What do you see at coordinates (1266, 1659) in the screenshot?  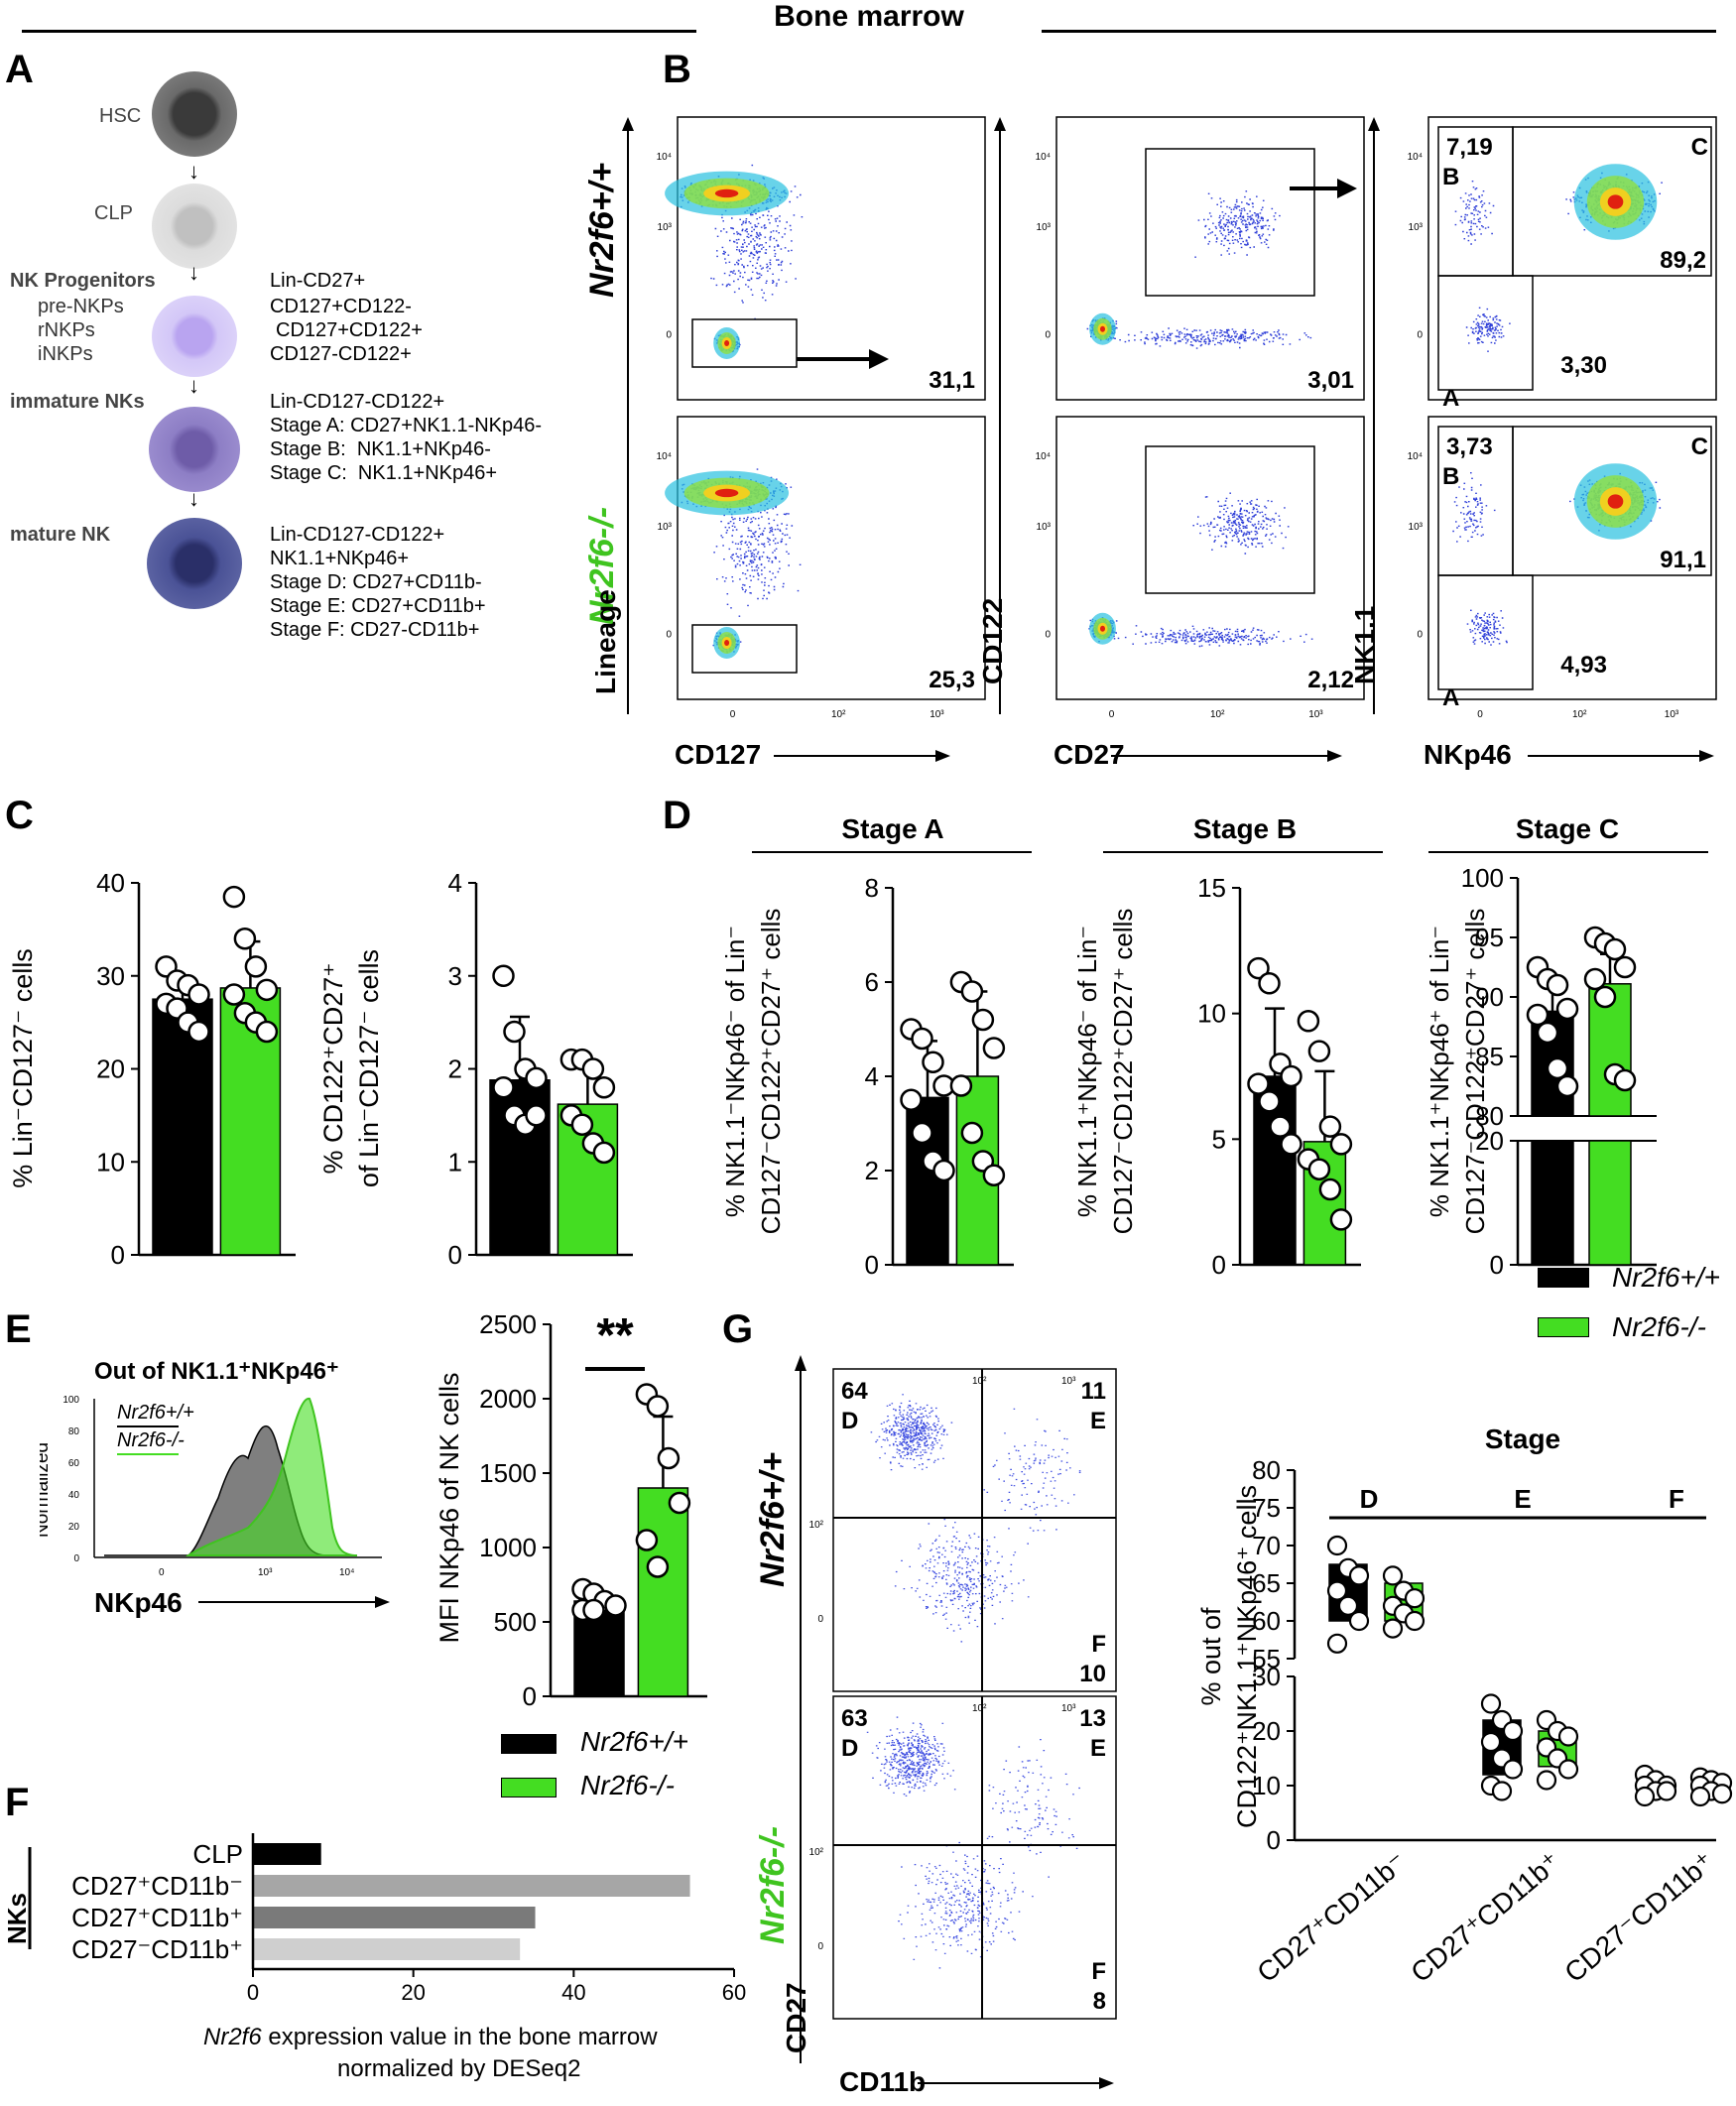 I see `y-tick-label: 55` at bounding box center [1266, 1659].